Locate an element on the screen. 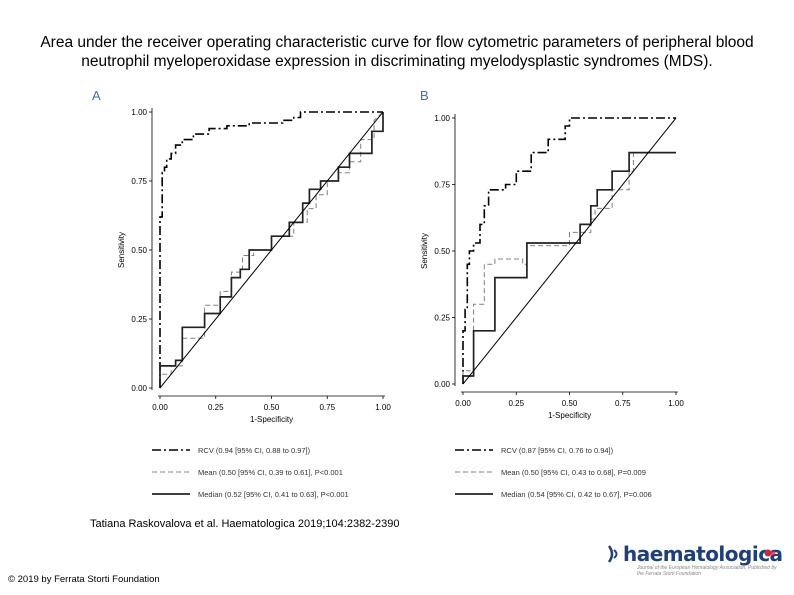  copyright: © 2019 by Ferrata Storti Foundation is located at coordinates (84, 579).